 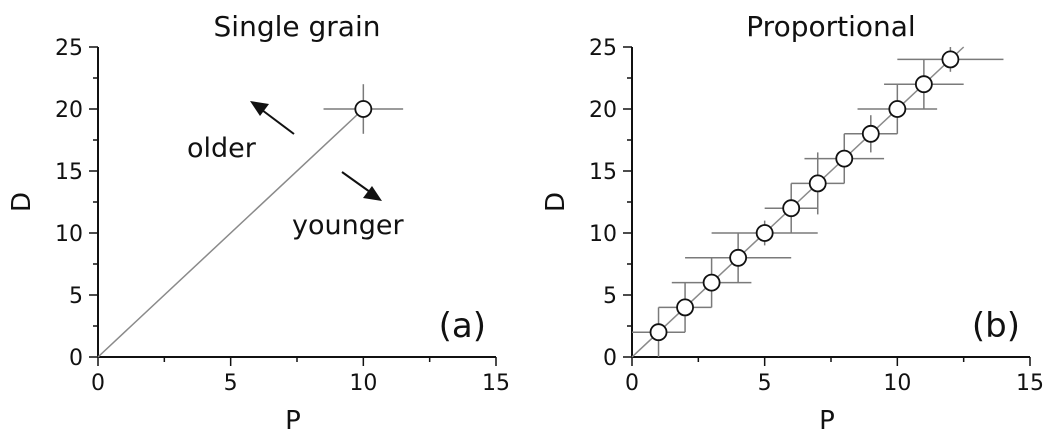 I want to click on younger-label: younger, so click(x=348, y=225).